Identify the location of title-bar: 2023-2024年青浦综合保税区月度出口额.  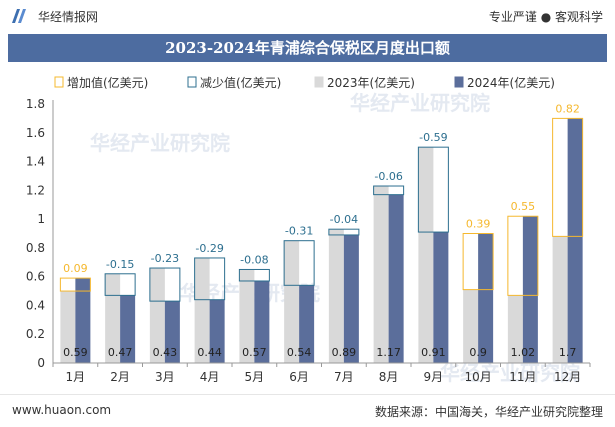
(307, 48).